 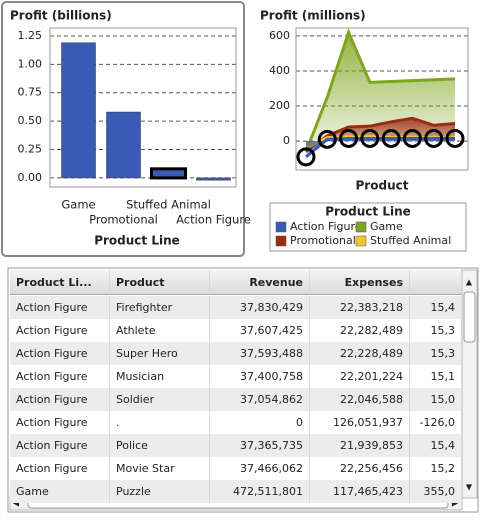 What do you see at coordinates (382, 186) in the screenshot?
I see `x-axis-title: Product` at bounding box center [382, 186].